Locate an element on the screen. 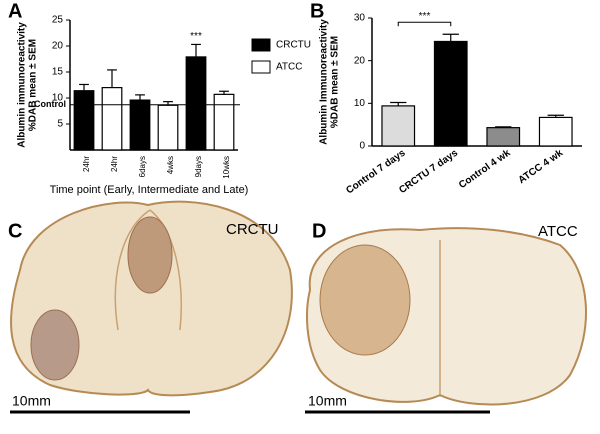 The height and width of the screenshot is (434, 600). legend-label: CRCTU is located at coordinates (293, 45).